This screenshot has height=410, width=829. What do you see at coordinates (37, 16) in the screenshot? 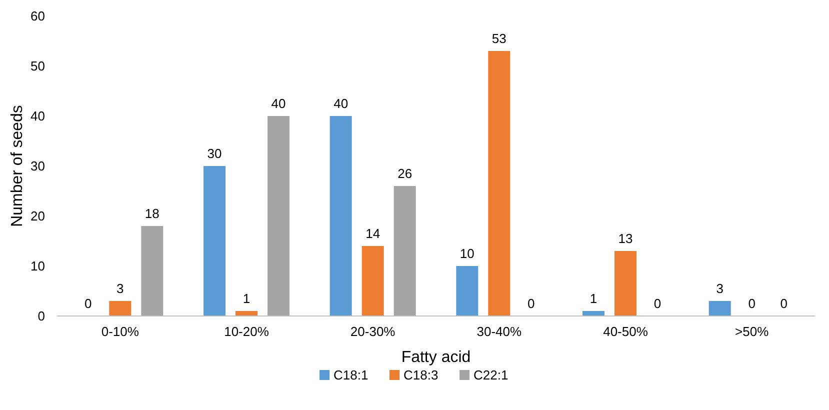
I see `y-tick-label: 60` at bounding box center [37, 16].